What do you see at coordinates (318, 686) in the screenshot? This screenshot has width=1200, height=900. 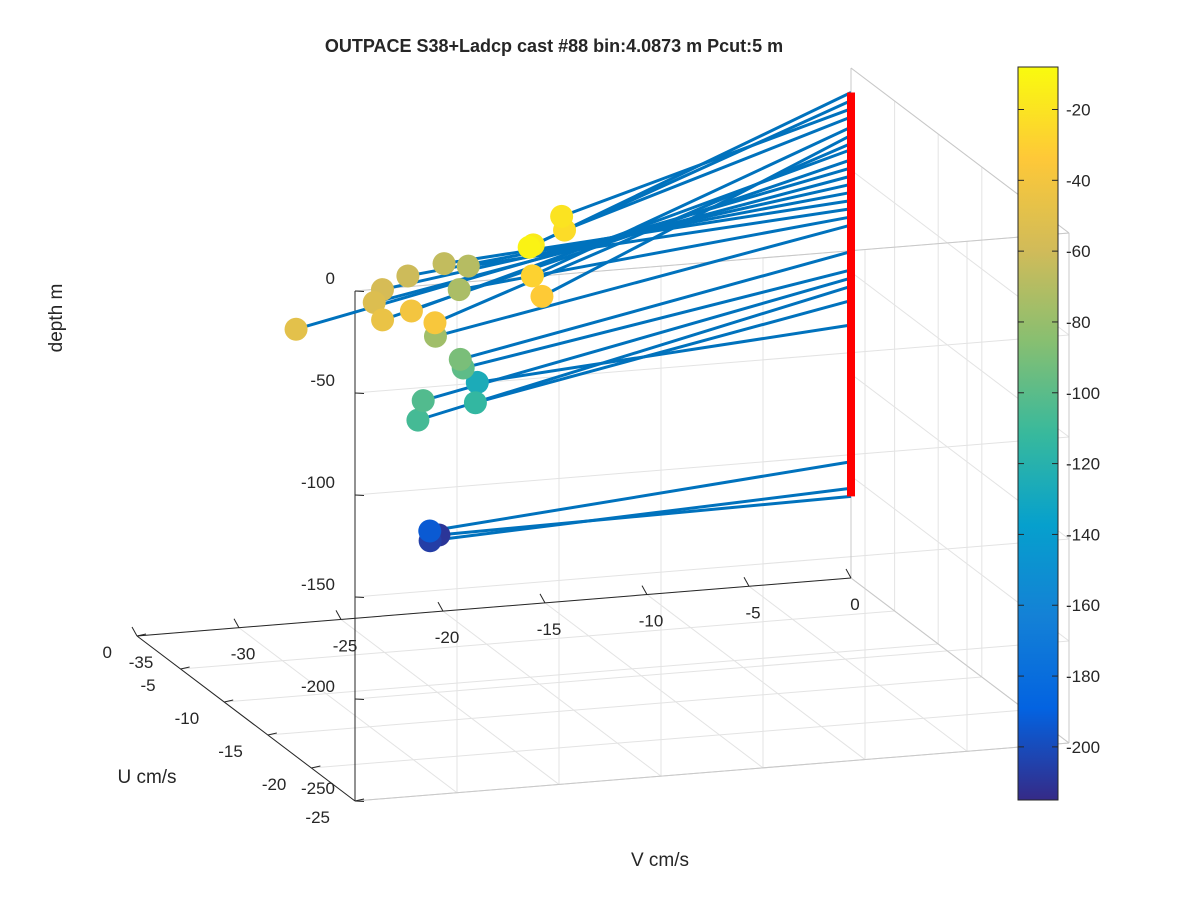 I see `z-tick-label: -200` at bounding box center [318, 686].